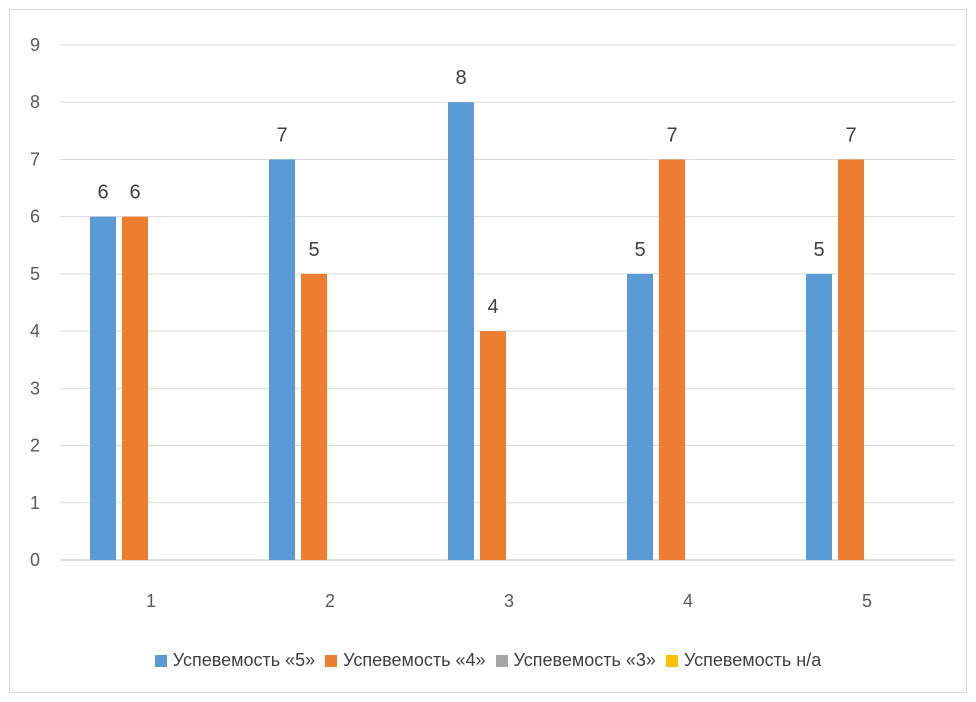  Describe the element at coordinates (35, 159) in the screenshot. I see `y-tick-label: 7` at that location.